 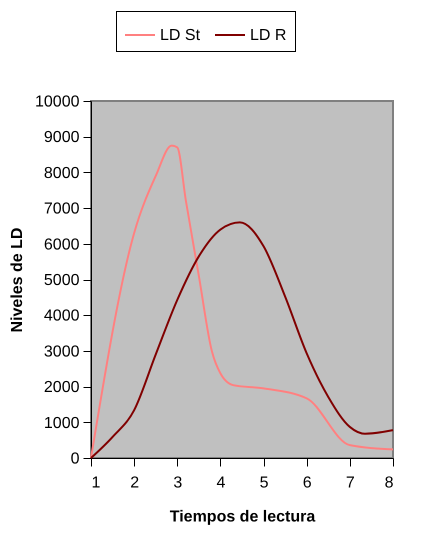 What do you see at coordinates (243, 517) in the screenshot?
I see `x-axis-title: Tiempos de lectura` at bounding box center [243, 517].